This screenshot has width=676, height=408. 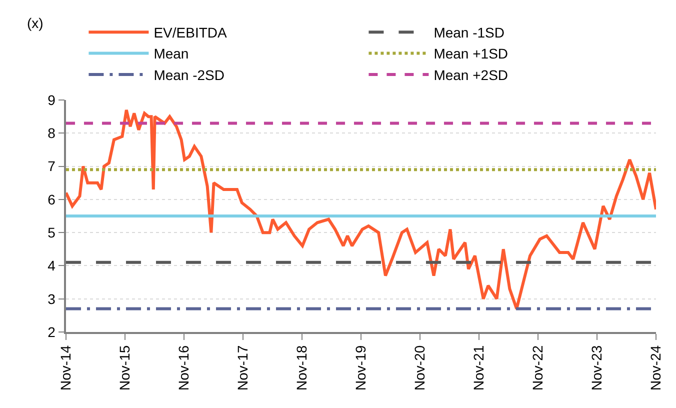 What do you see at coordinates (52, 133) in the screenshot?
I see `y-tick-label: 8` at bounding box center [52, 133].